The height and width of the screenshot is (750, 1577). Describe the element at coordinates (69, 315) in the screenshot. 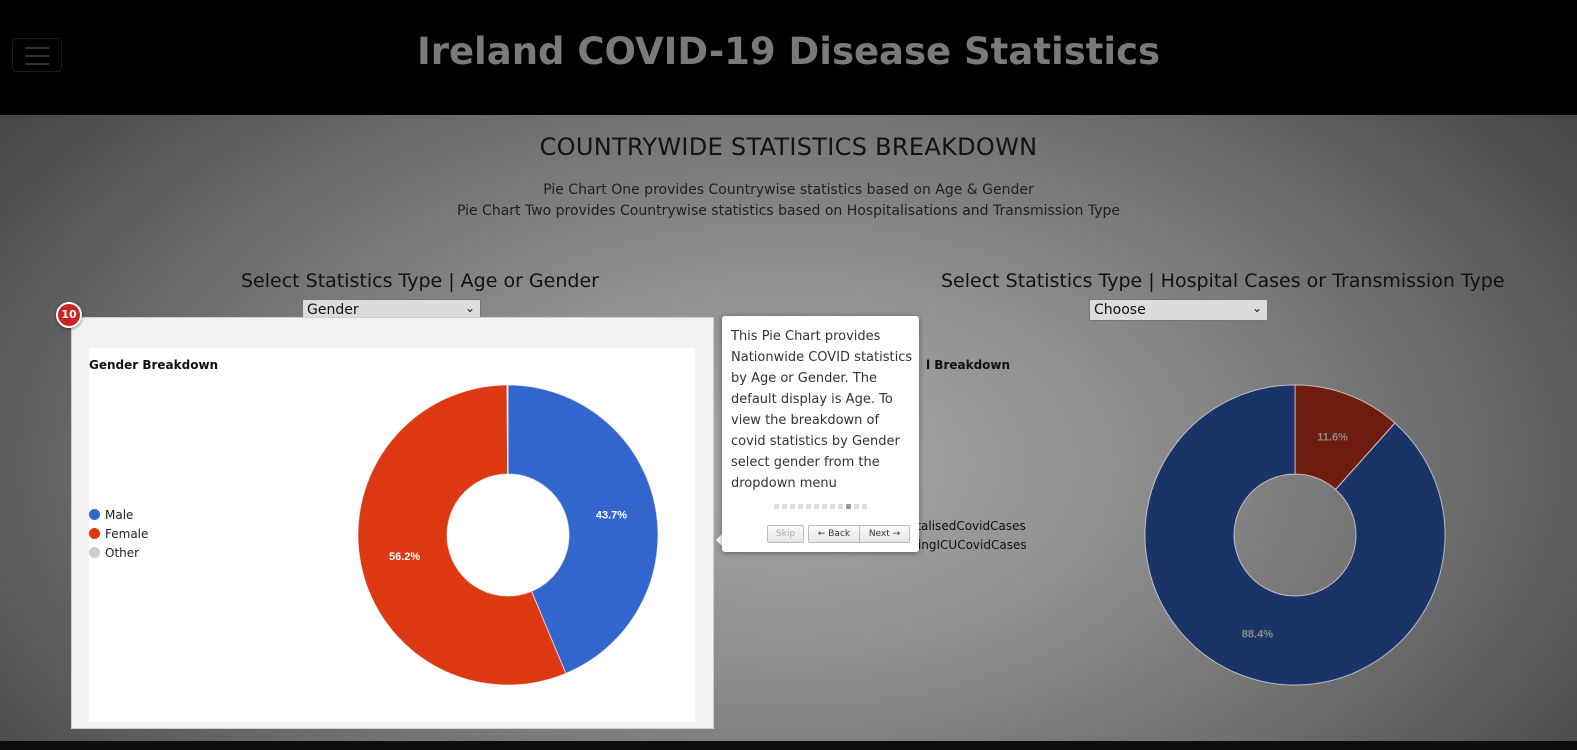

I see `tour-step-badge: 10` at that location.